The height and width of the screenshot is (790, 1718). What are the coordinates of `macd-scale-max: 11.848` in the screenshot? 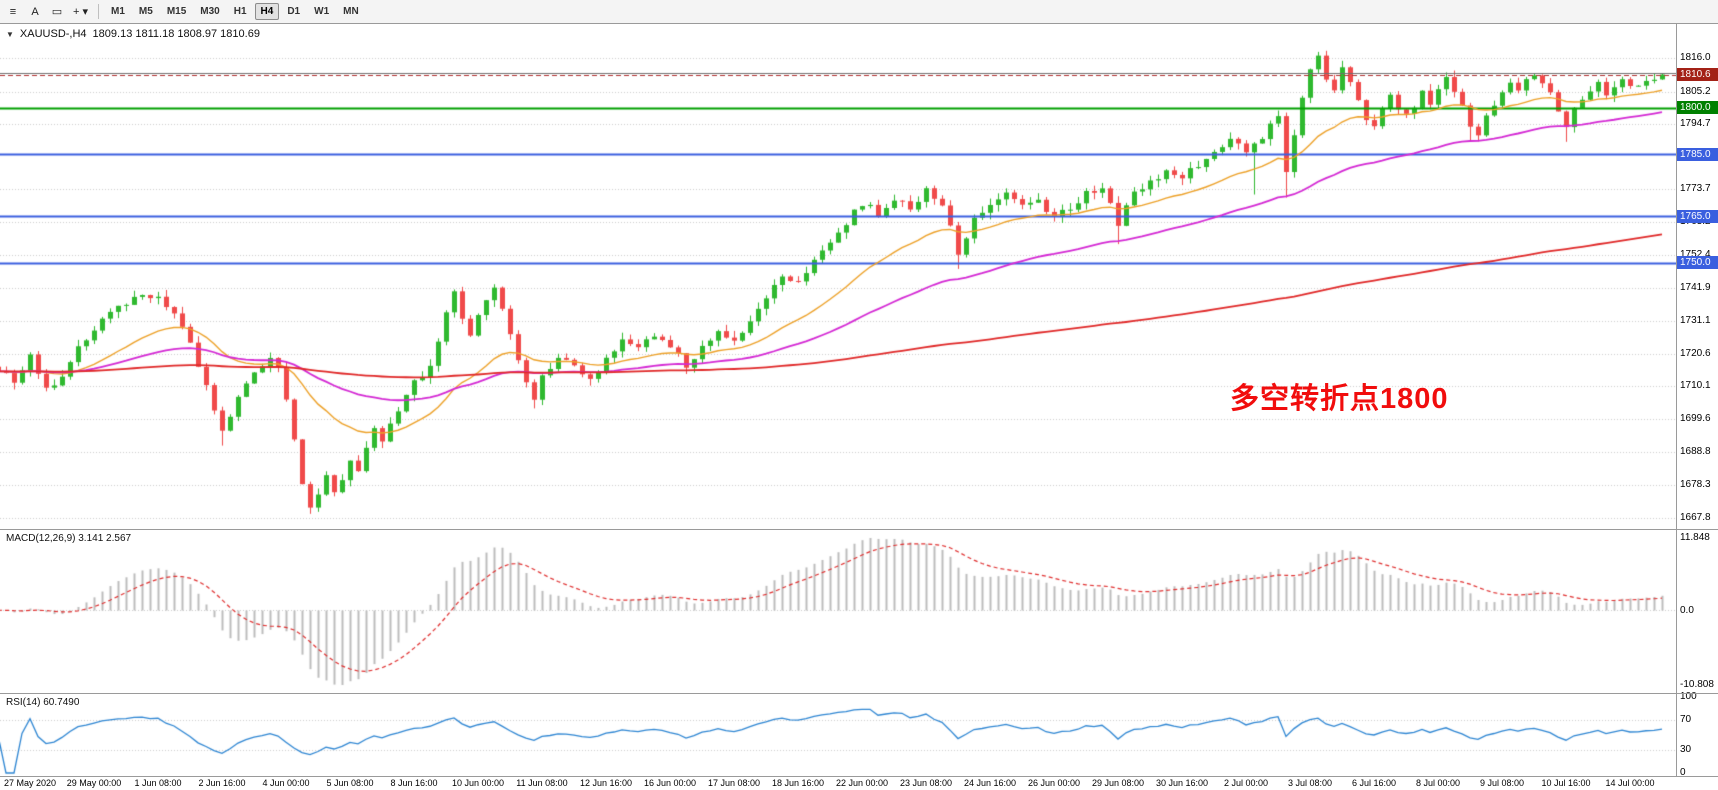 It's located at (1695, 537).